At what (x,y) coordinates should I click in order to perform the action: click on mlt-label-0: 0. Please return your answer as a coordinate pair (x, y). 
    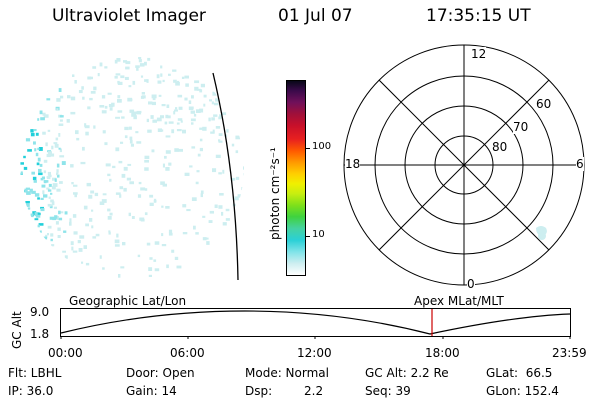
    Looking at the image, I should click on (471, 284).